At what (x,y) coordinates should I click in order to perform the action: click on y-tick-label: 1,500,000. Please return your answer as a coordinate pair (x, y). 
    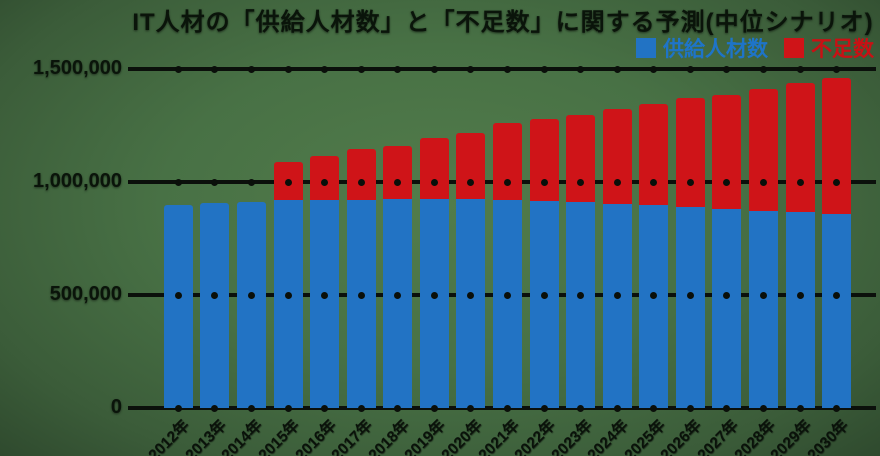
    Looking at the image, I should click on (77, 68).